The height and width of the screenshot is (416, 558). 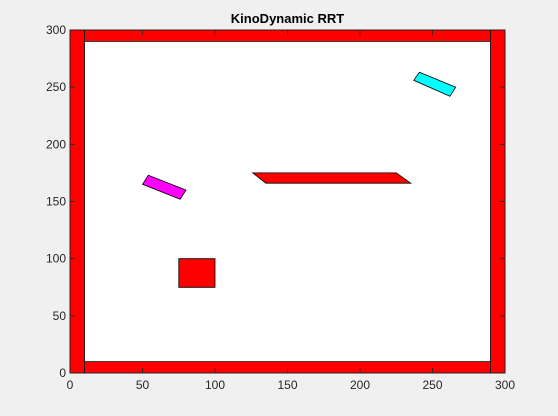 I want to click on y-tick-label-300: 300, so click(x=56, y=30).